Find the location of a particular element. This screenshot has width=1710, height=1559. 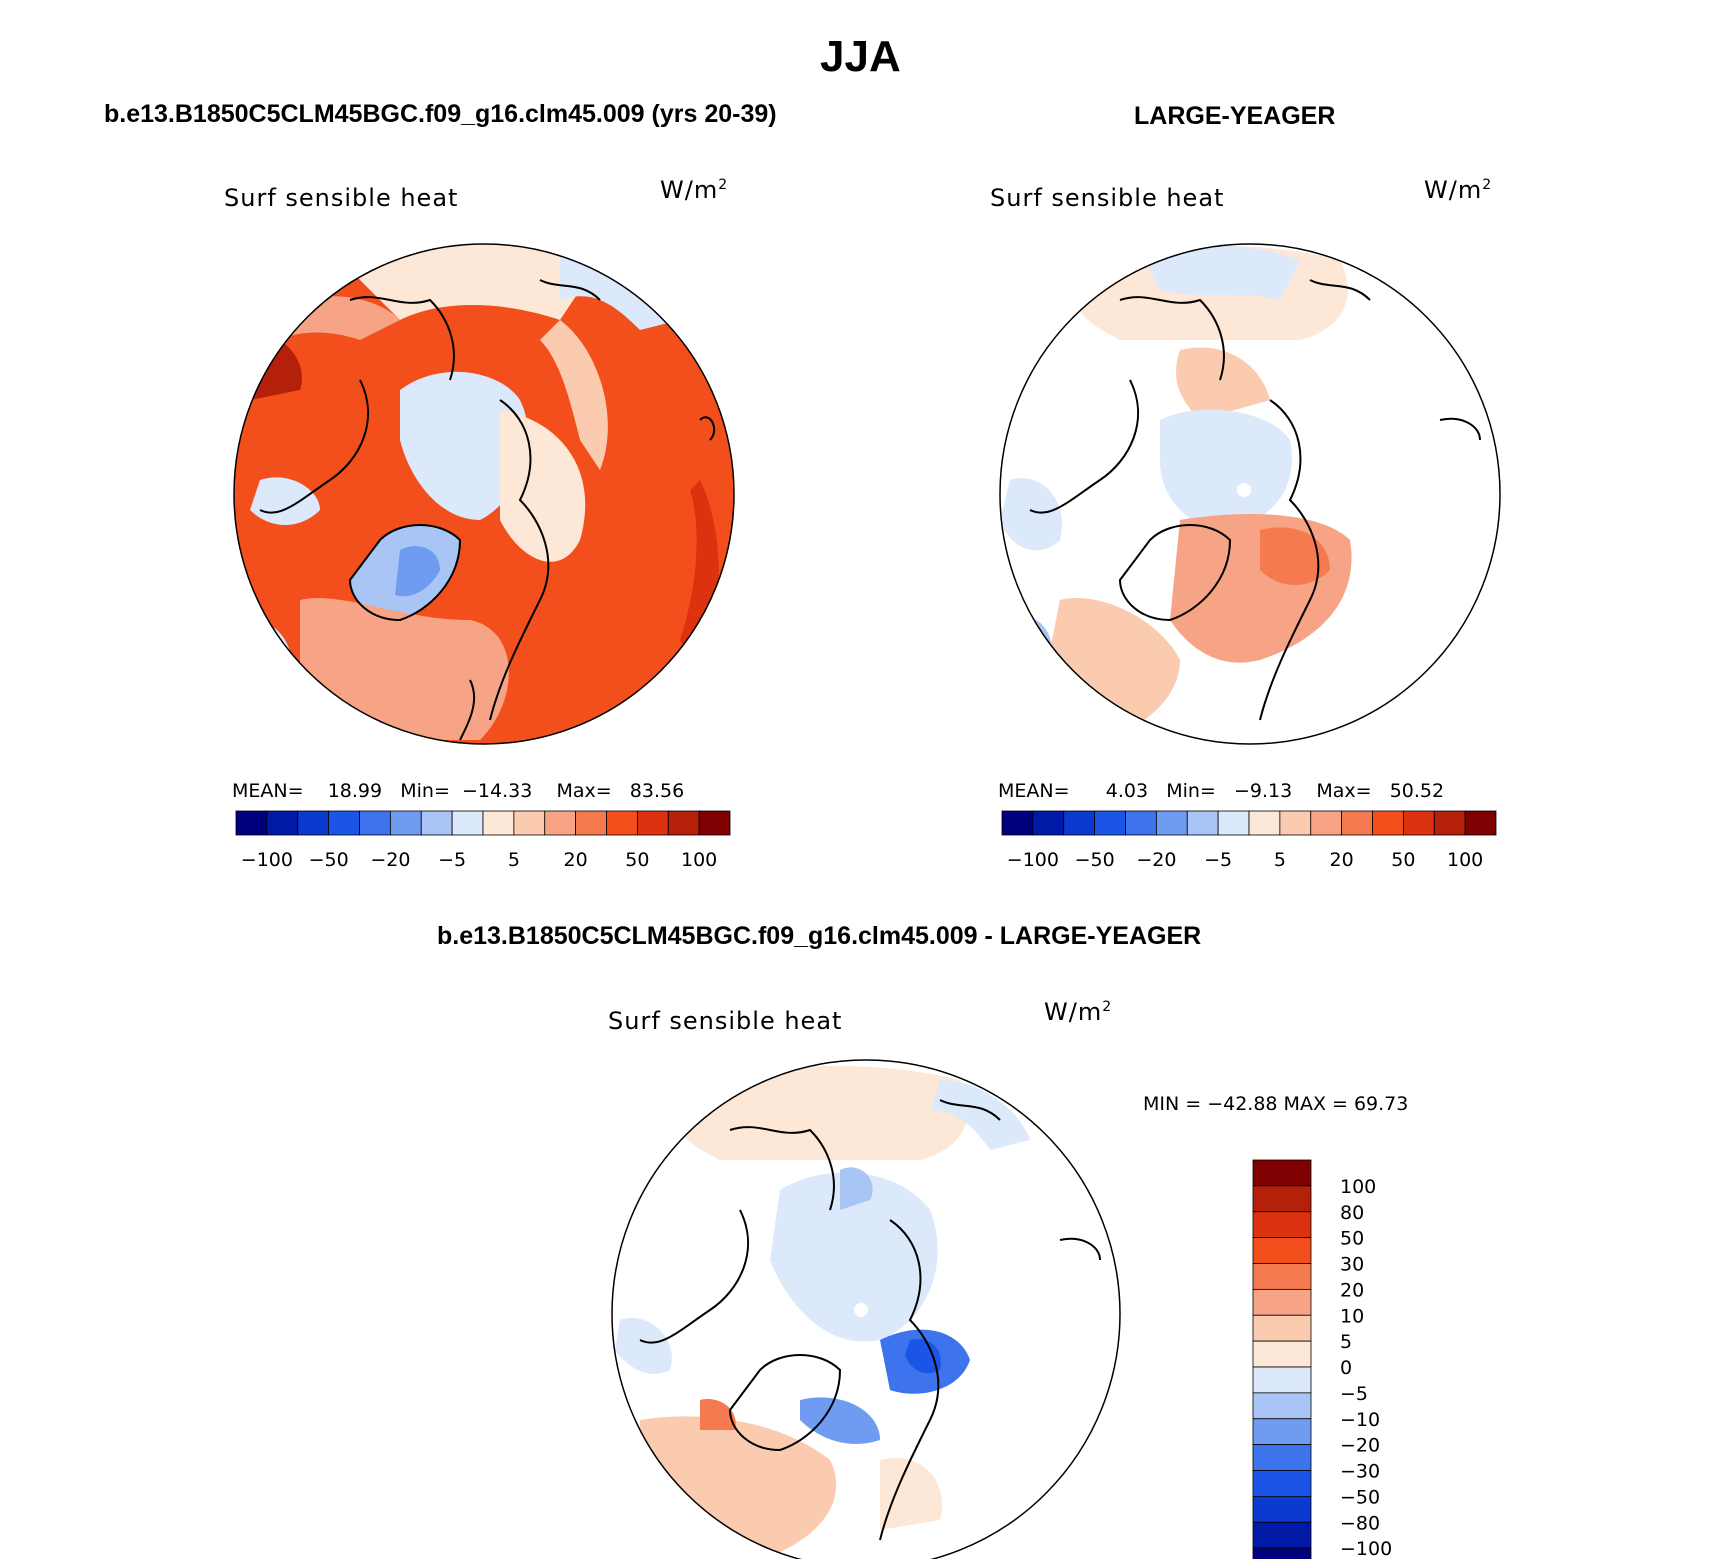

panel1-units-base: W/m is located at coordinates (689, 190).